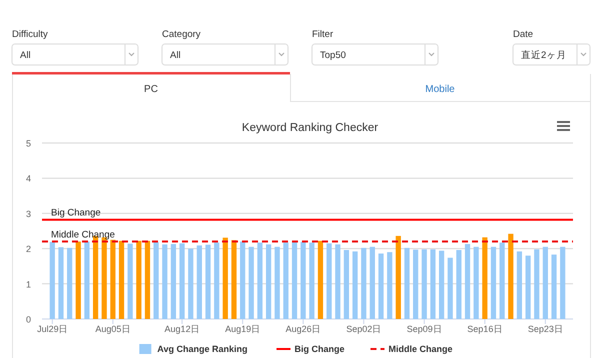 The height and width of the screenshot is (358, 600). I want to click on text: Date, so click(523, 34).